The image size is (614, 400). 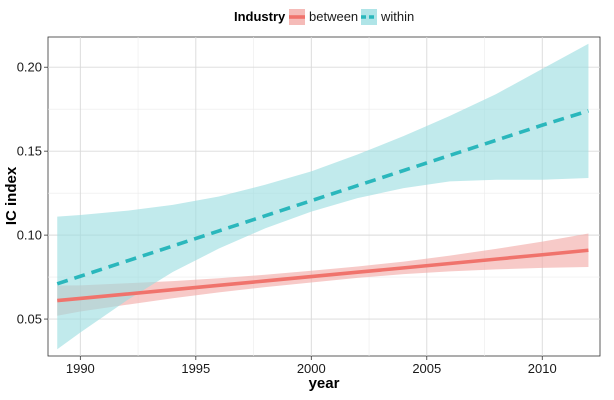 What do you see at coordinates (542, 368) in the screenshot?
I see `x-tick-label: 2010` at bounding box center [542, 368].